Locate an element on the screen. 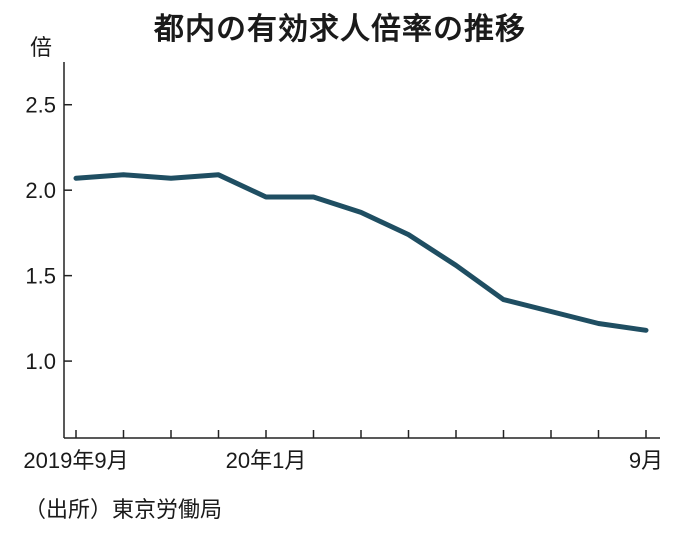 This screenshot has height=536, width=680. y-tick-label: 1.5 is located at coordinates (40, 276).